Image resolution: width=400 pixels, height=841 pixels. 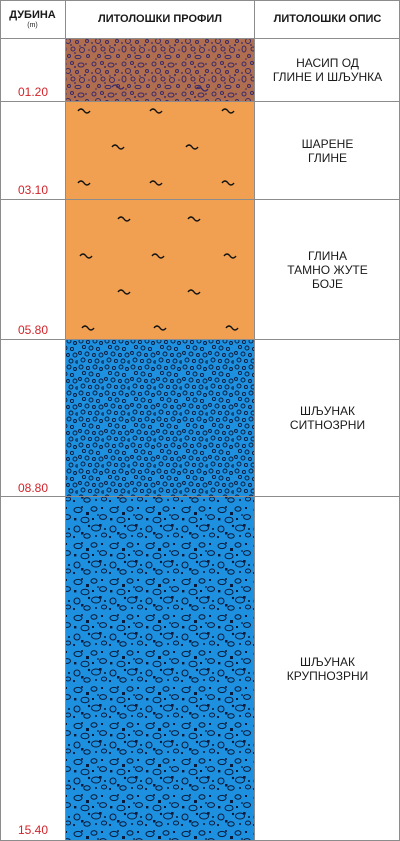 I want to click on layer-fill-gravel, so click(x=160, y=70).